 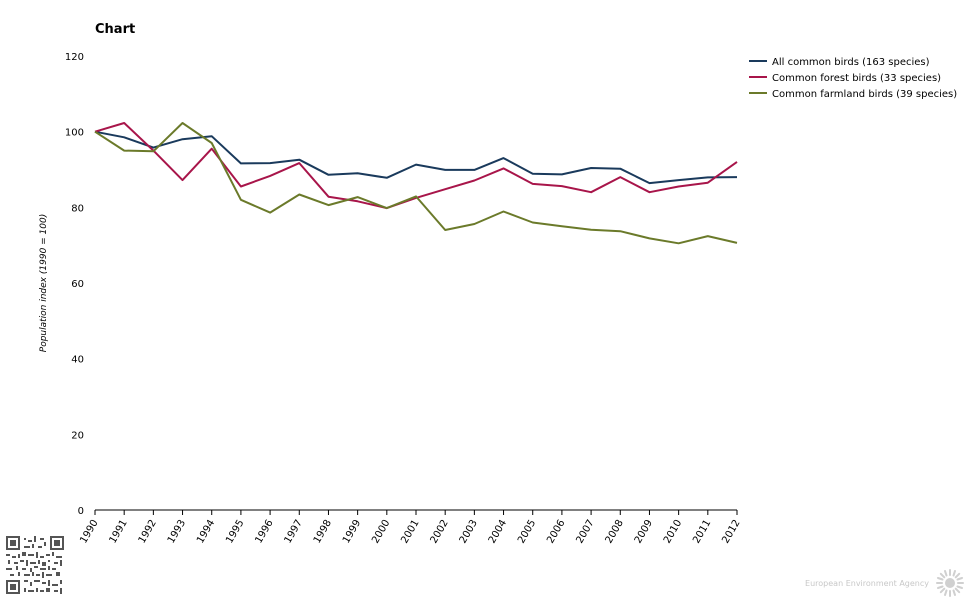 I want to click on legend-entry-2: Common forest birds (33 species), so click(x=856, y=78).